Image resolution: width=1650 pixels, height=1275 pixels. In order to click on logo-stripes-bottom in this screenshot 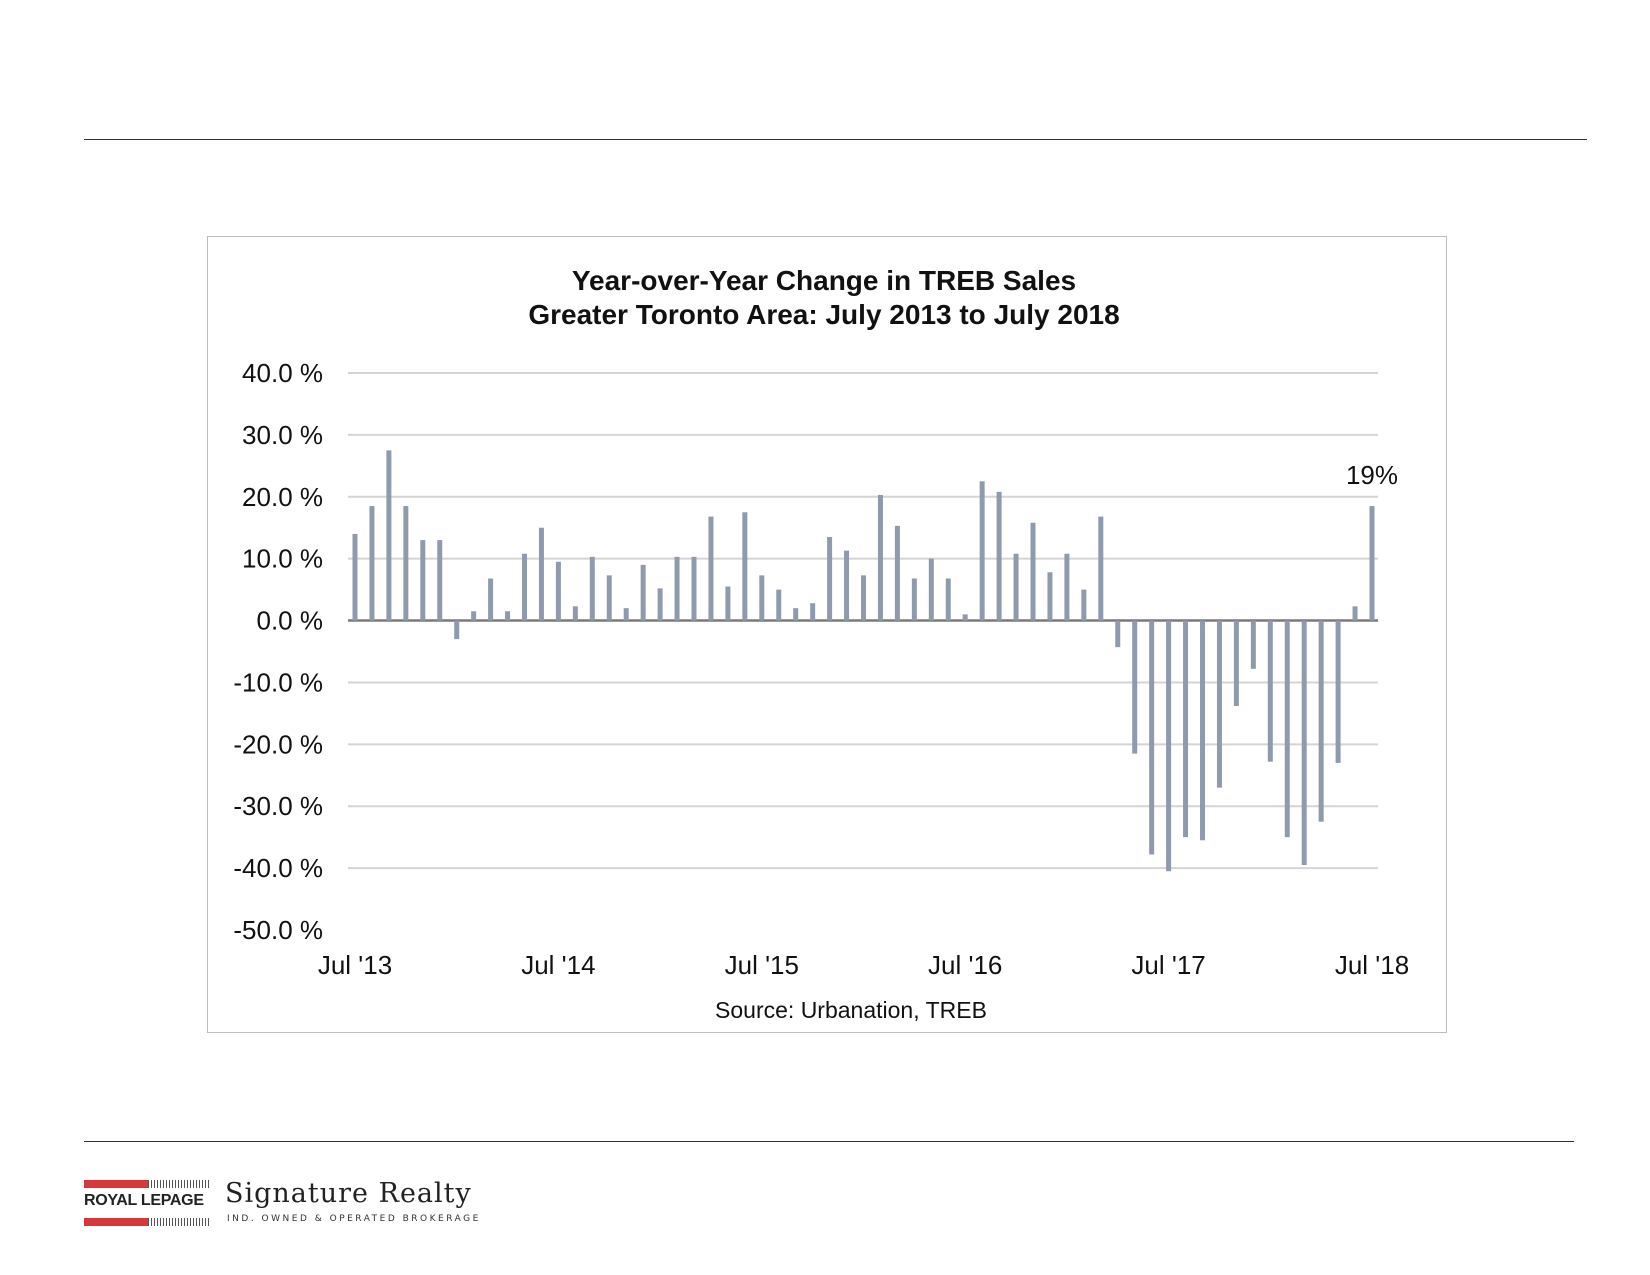, I will do `click(179, 1222)`.